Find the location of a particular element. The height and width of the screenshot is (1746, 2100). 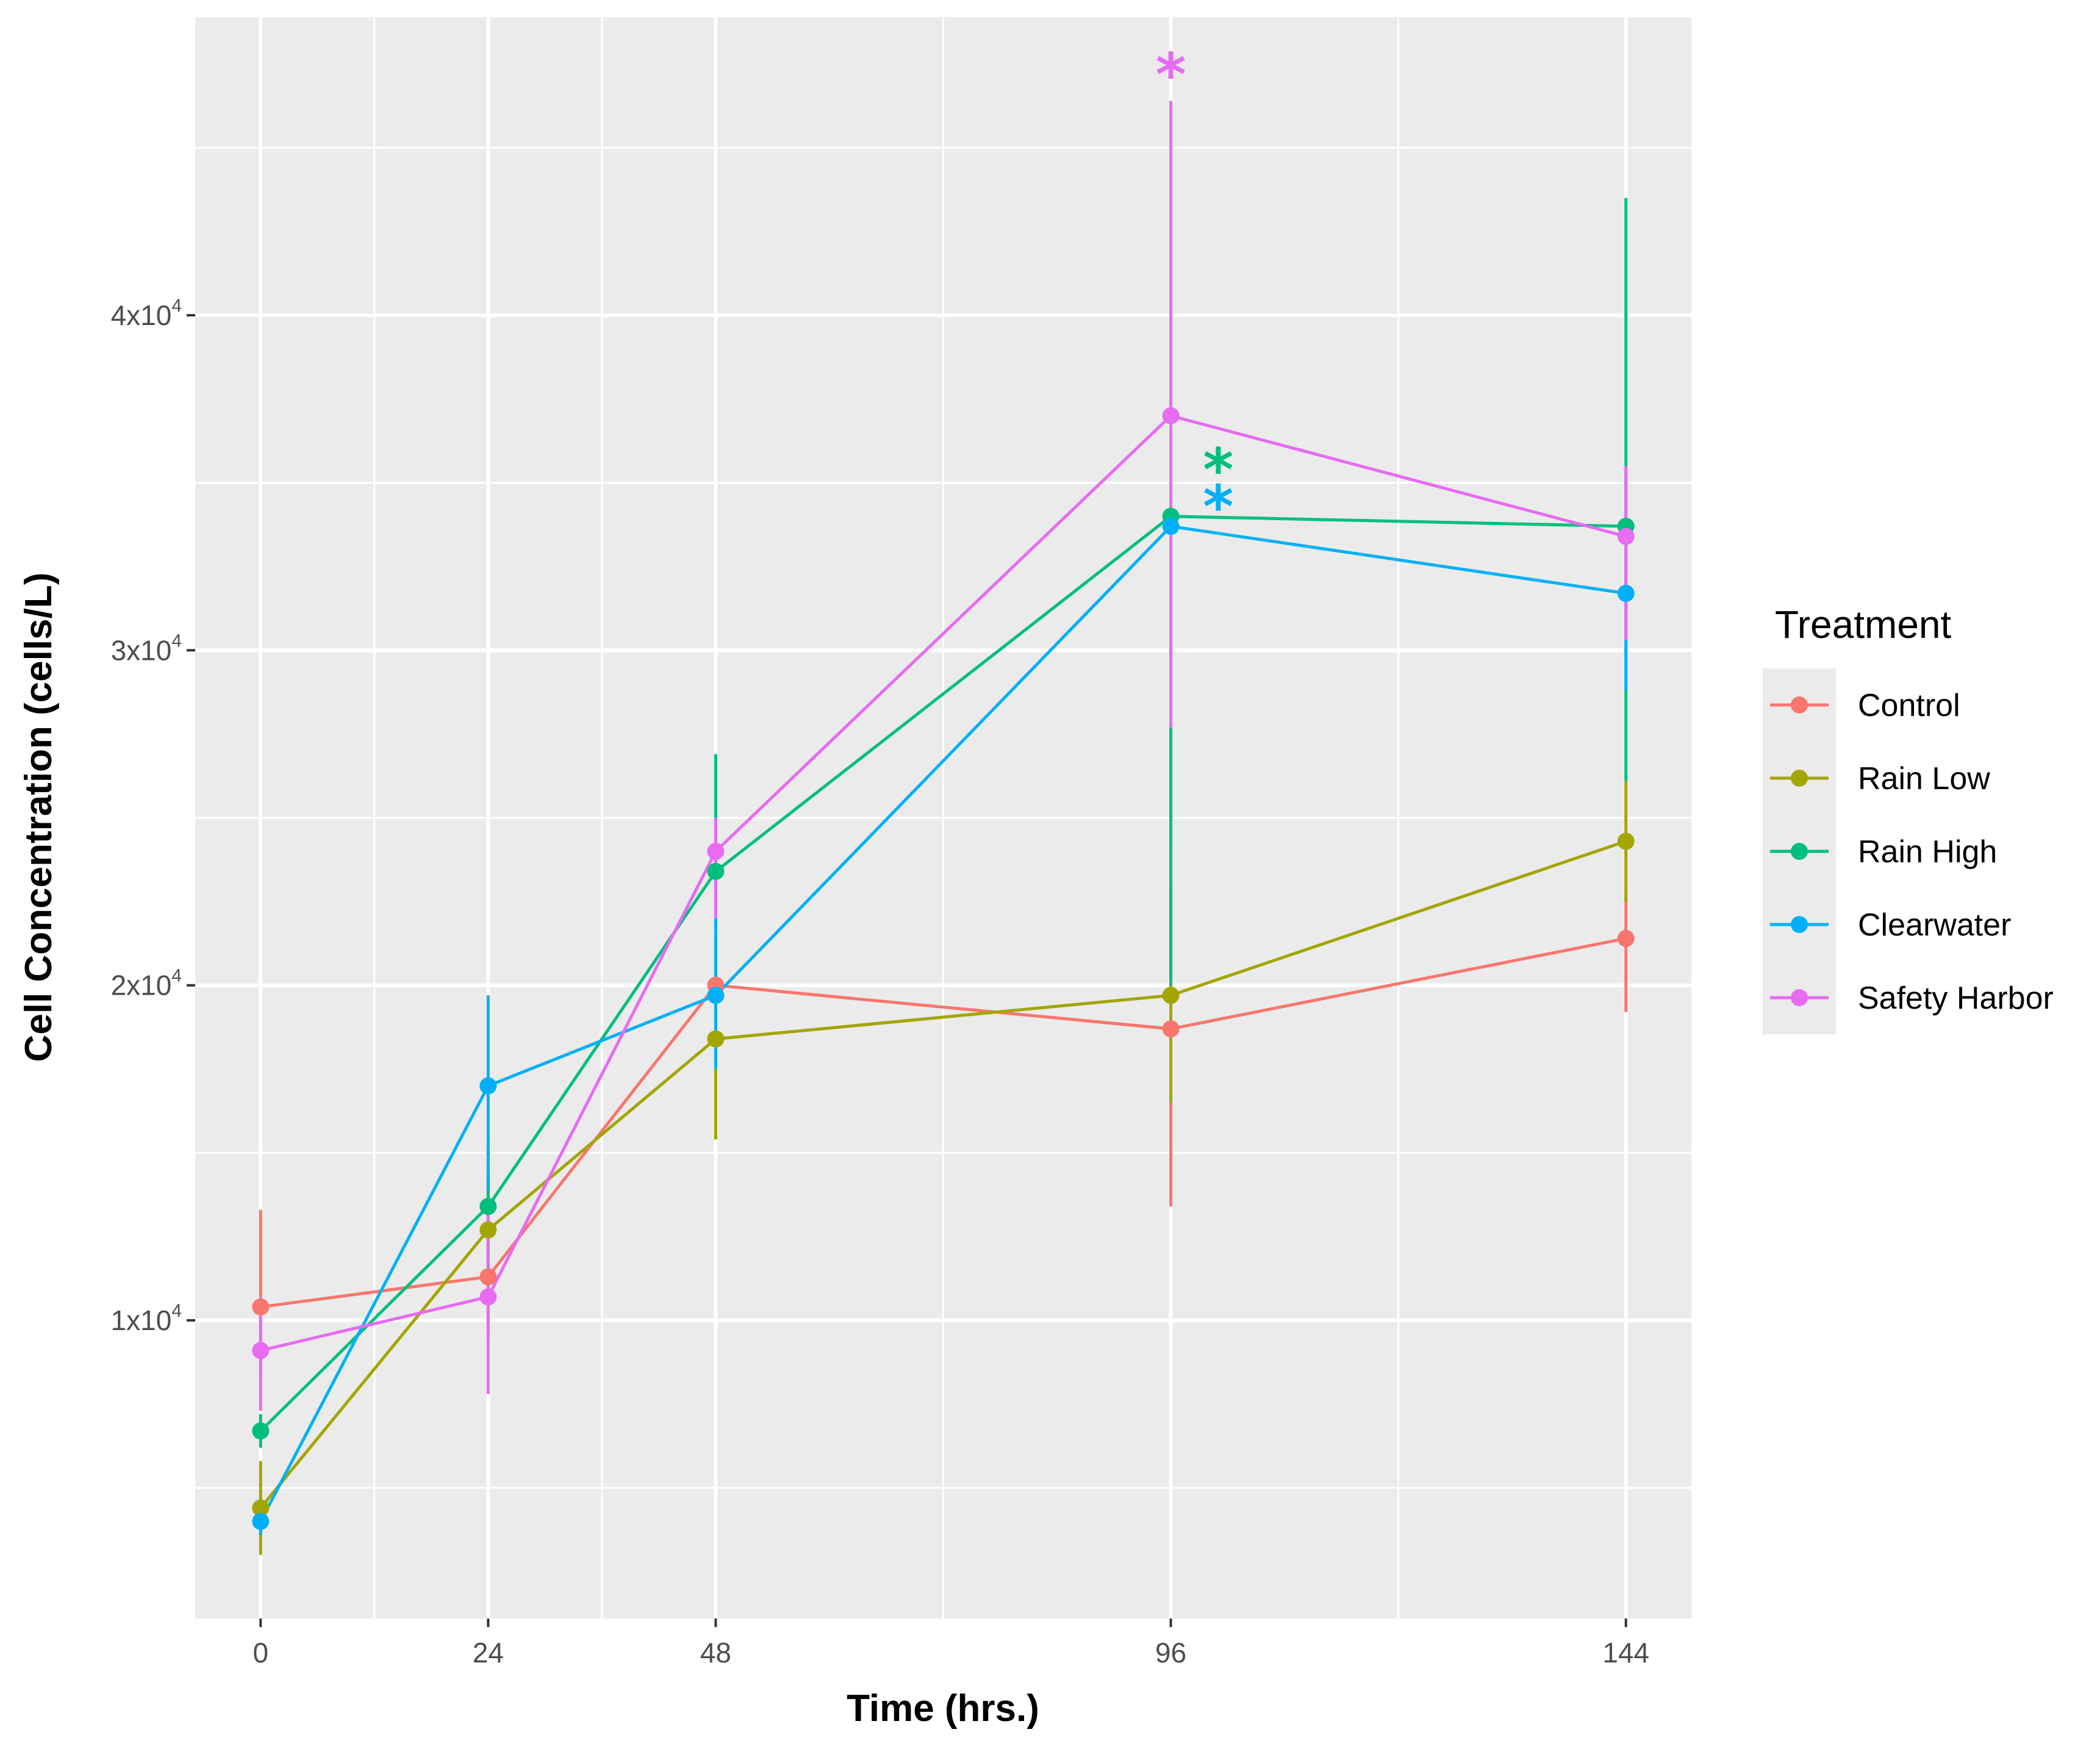

y-tick-label: 1x10⁴ is located at coordinates (146, 1318).